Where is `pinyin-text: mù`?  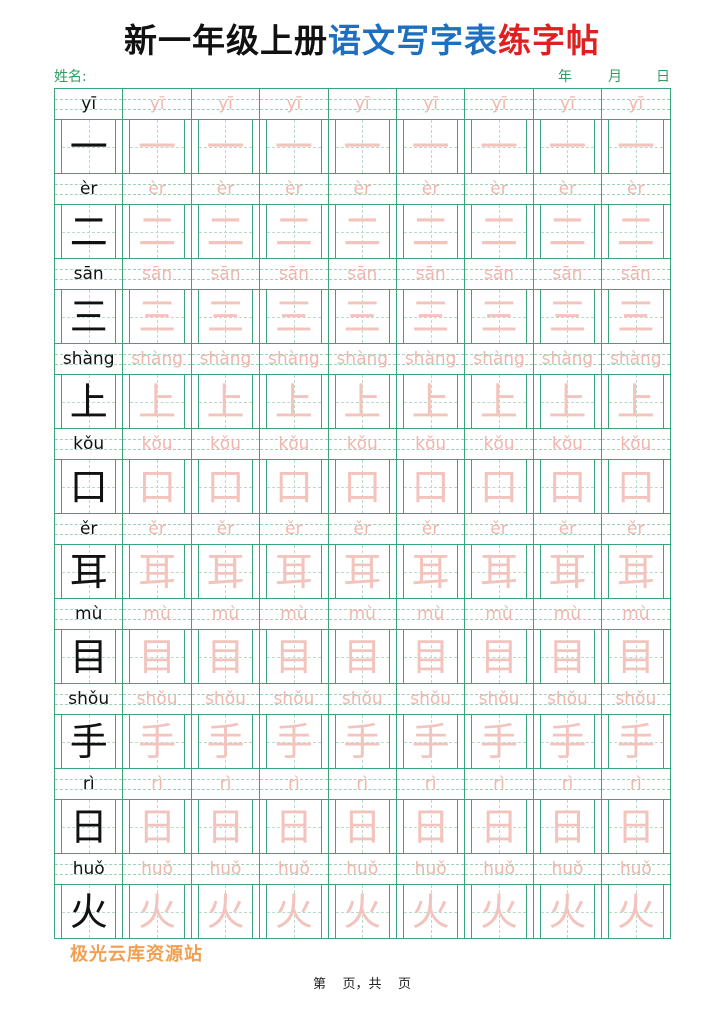
pinyin-text: mù is located at coordinates (567, 614).